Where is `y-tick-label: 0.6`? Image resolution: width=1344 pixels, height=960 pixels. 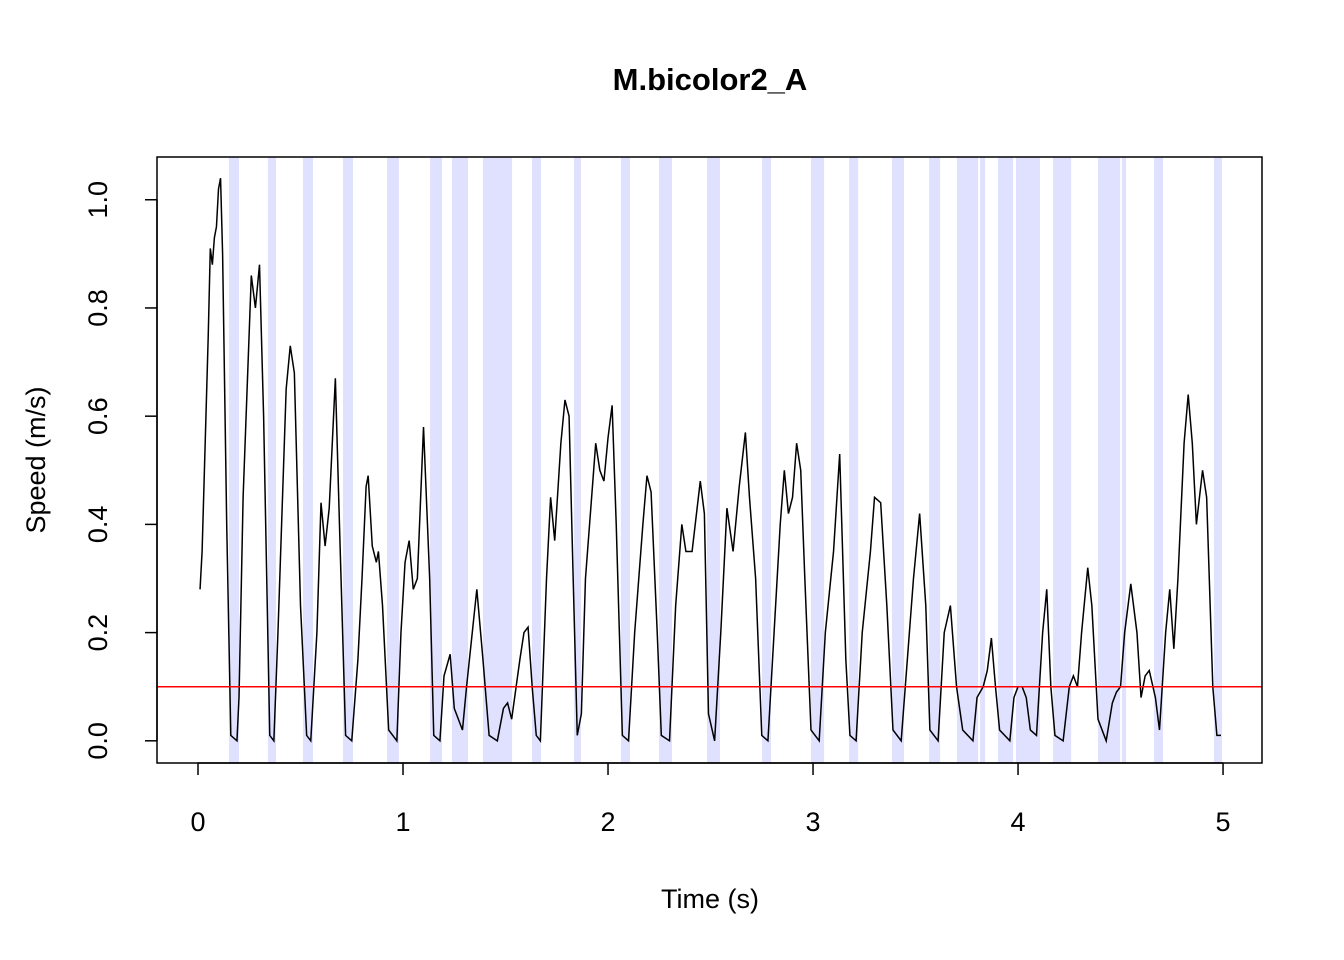
y-tick-label: 0.6 is located at coordinates (98, 416).